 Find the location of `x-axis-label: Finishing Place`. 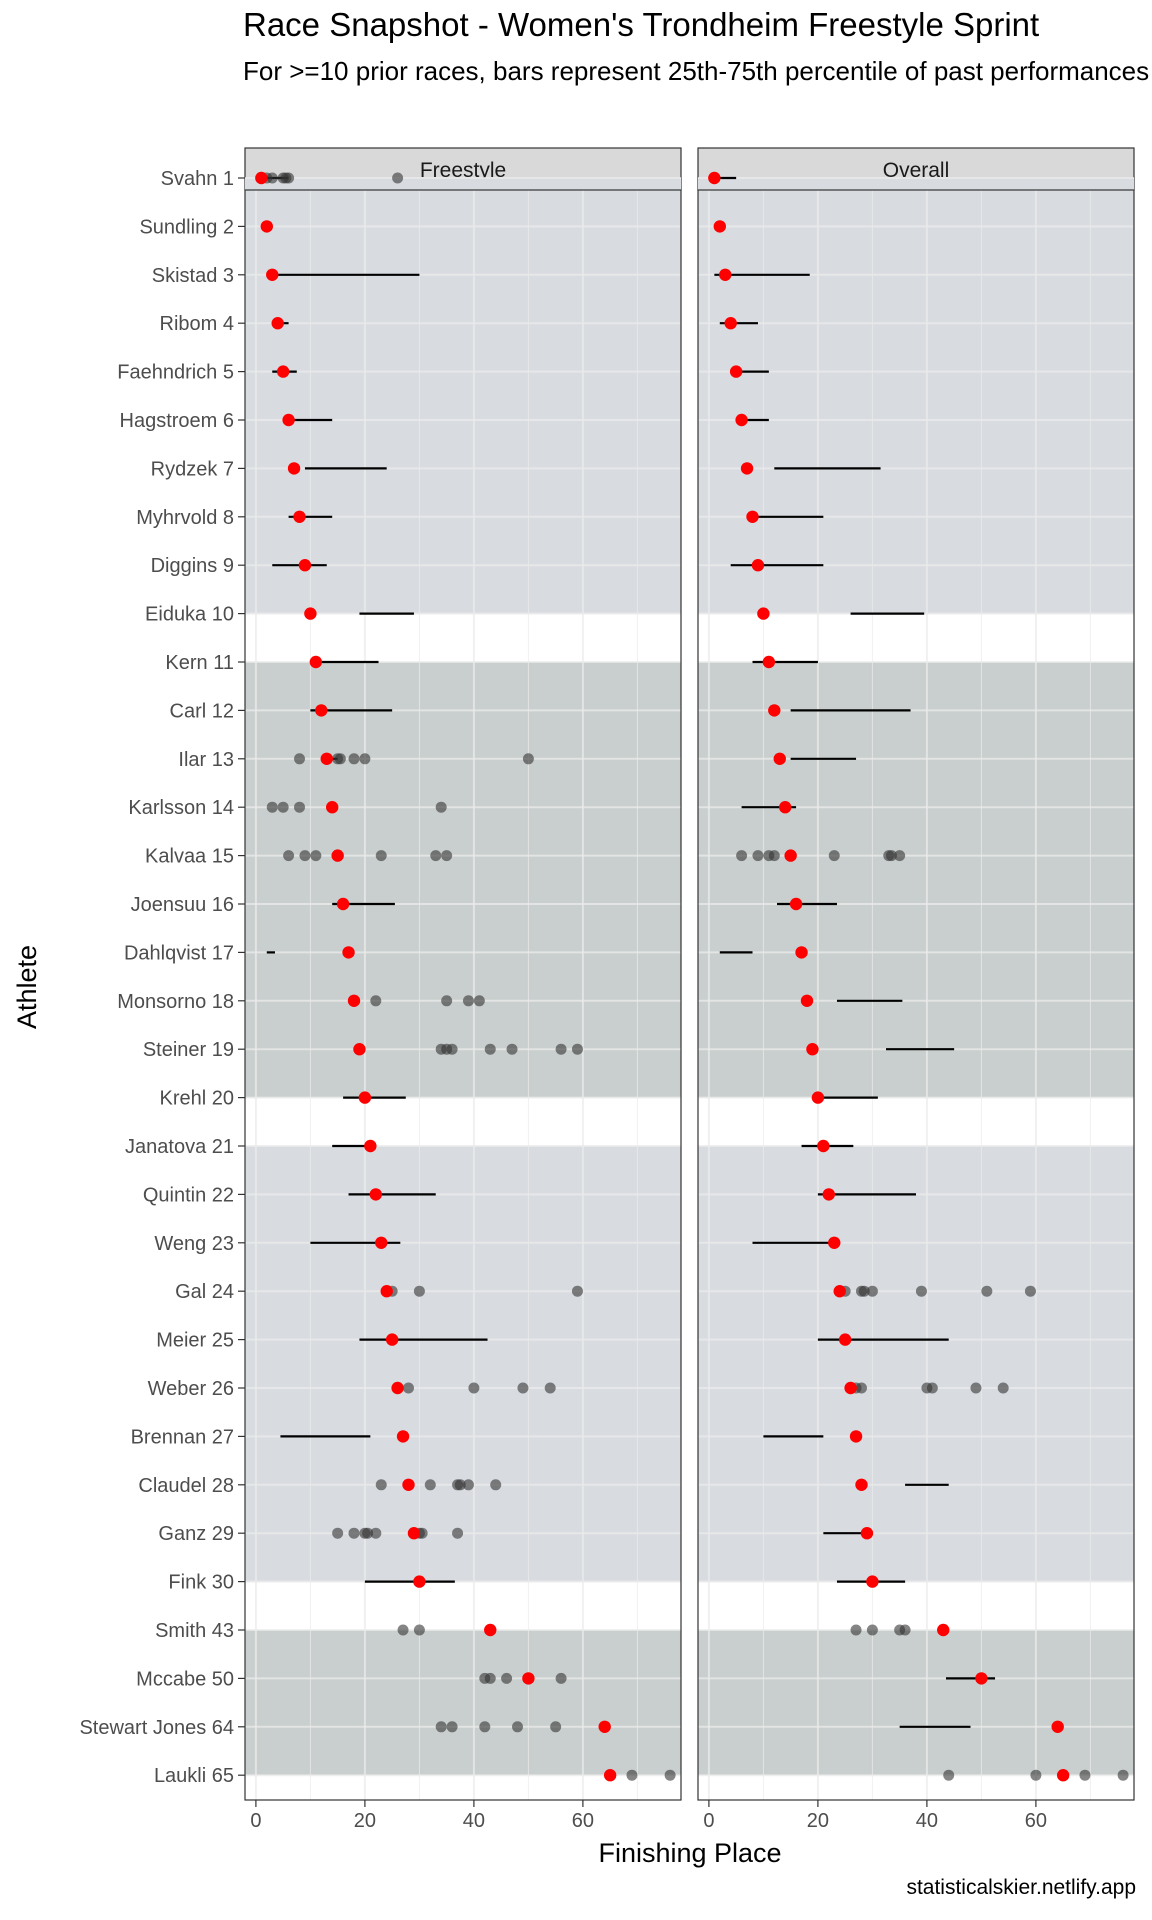

x-axis-label: Finishing Place is located at coordinates (689, 1853).